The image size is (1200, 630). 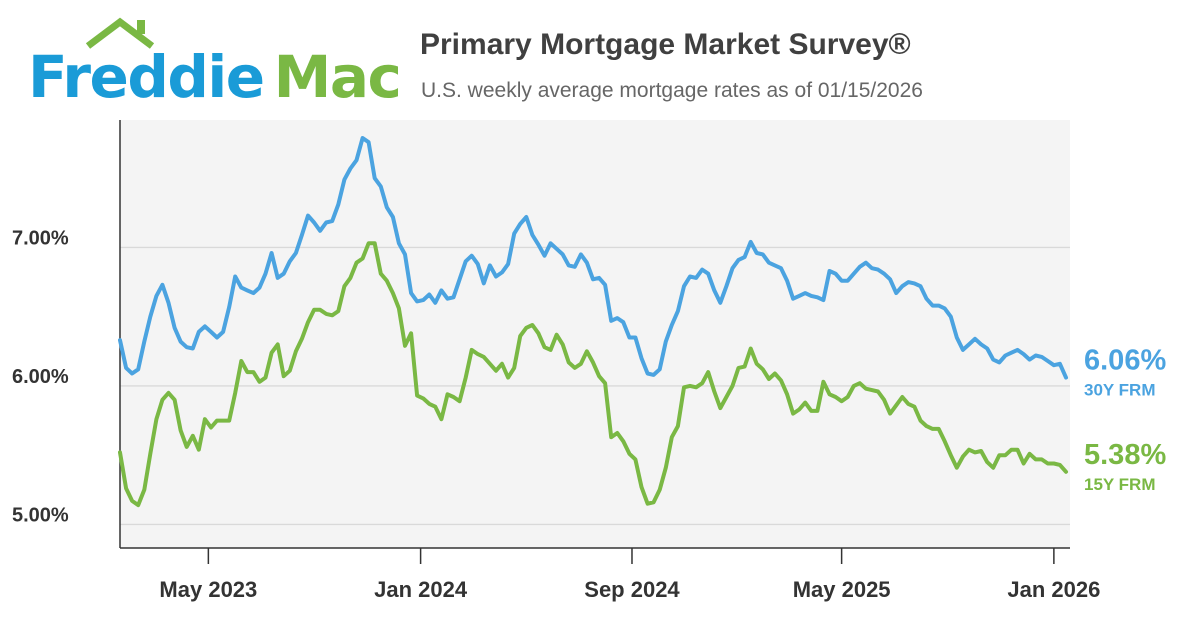 I want to click on y-axis-ticks: 5.00% 6.00% 7.00%, so click(x=40, y=376).